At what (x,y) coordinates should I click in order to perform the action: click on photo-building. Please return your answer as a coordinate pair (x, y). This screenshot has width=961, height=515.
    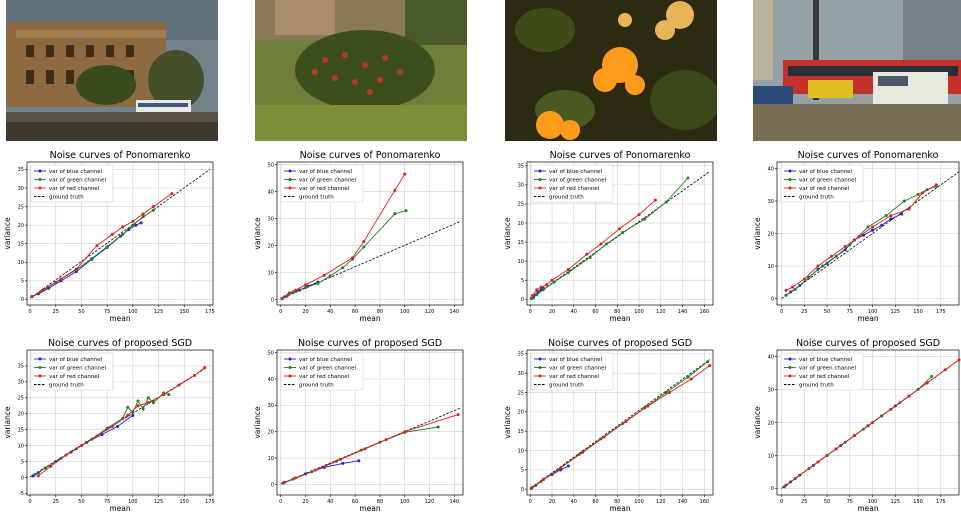
    Looking at the image, I should click on (112, 70).